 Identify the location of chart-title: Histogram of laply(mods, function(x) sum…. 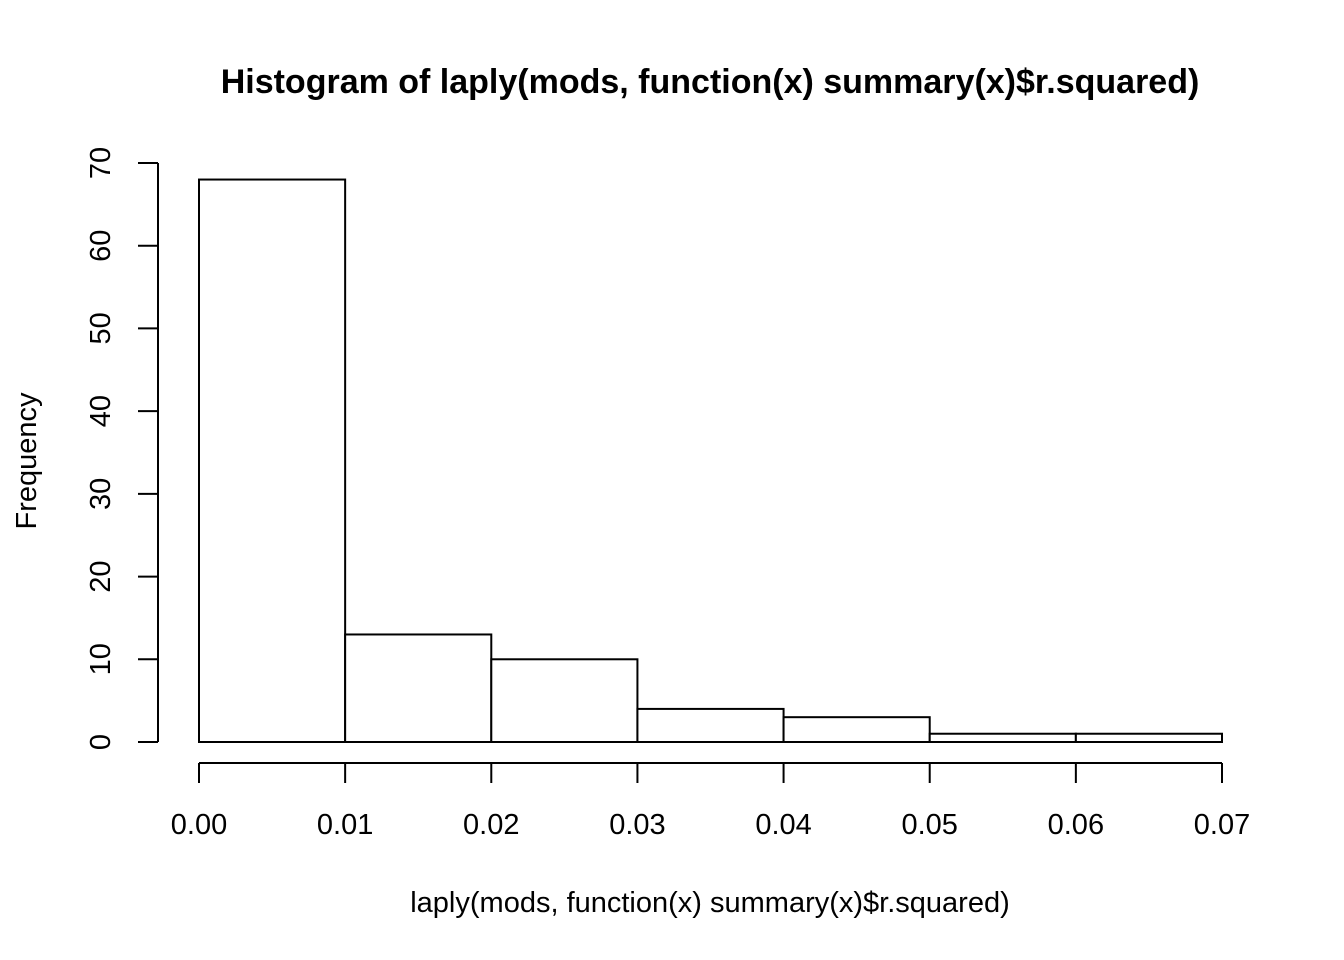
(710, 82).